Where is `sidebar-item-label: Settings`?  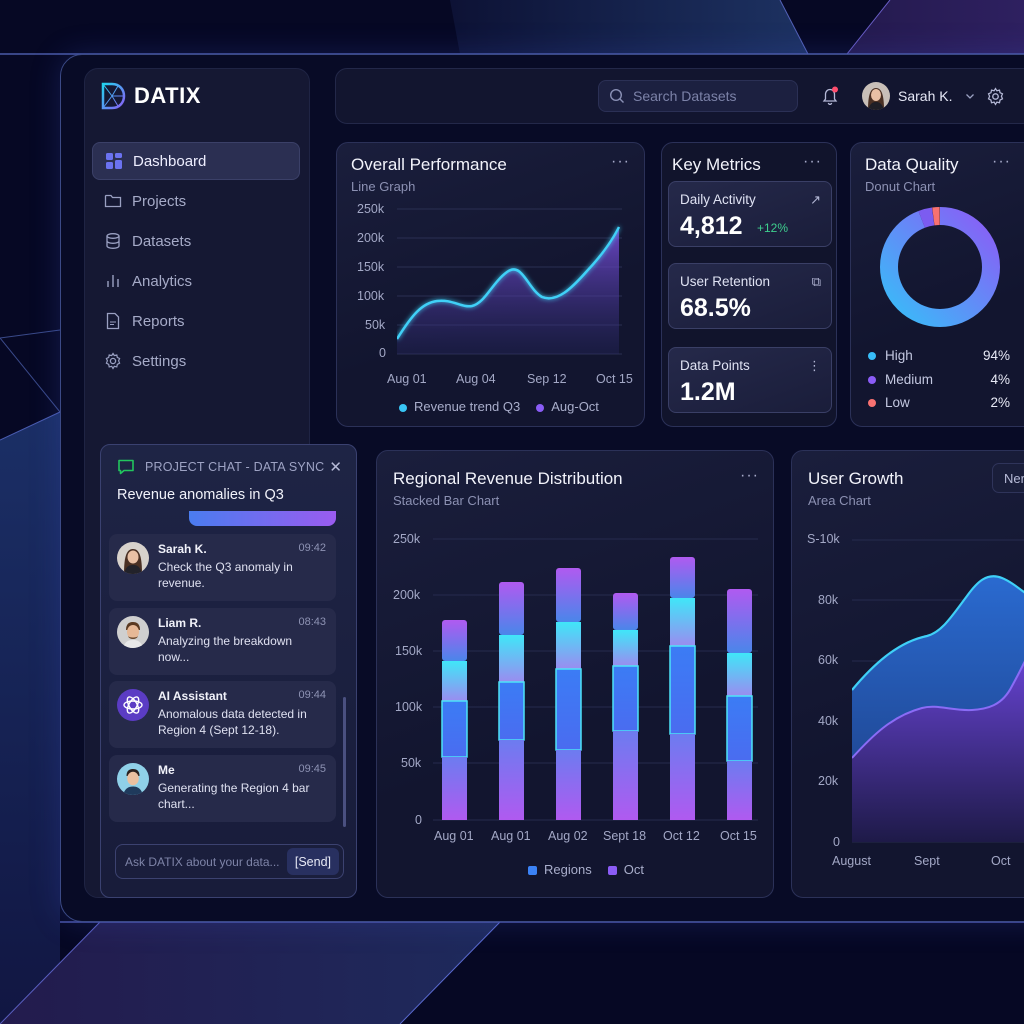 sidebar-item-label: Settings is located at coordinates (159, 361).